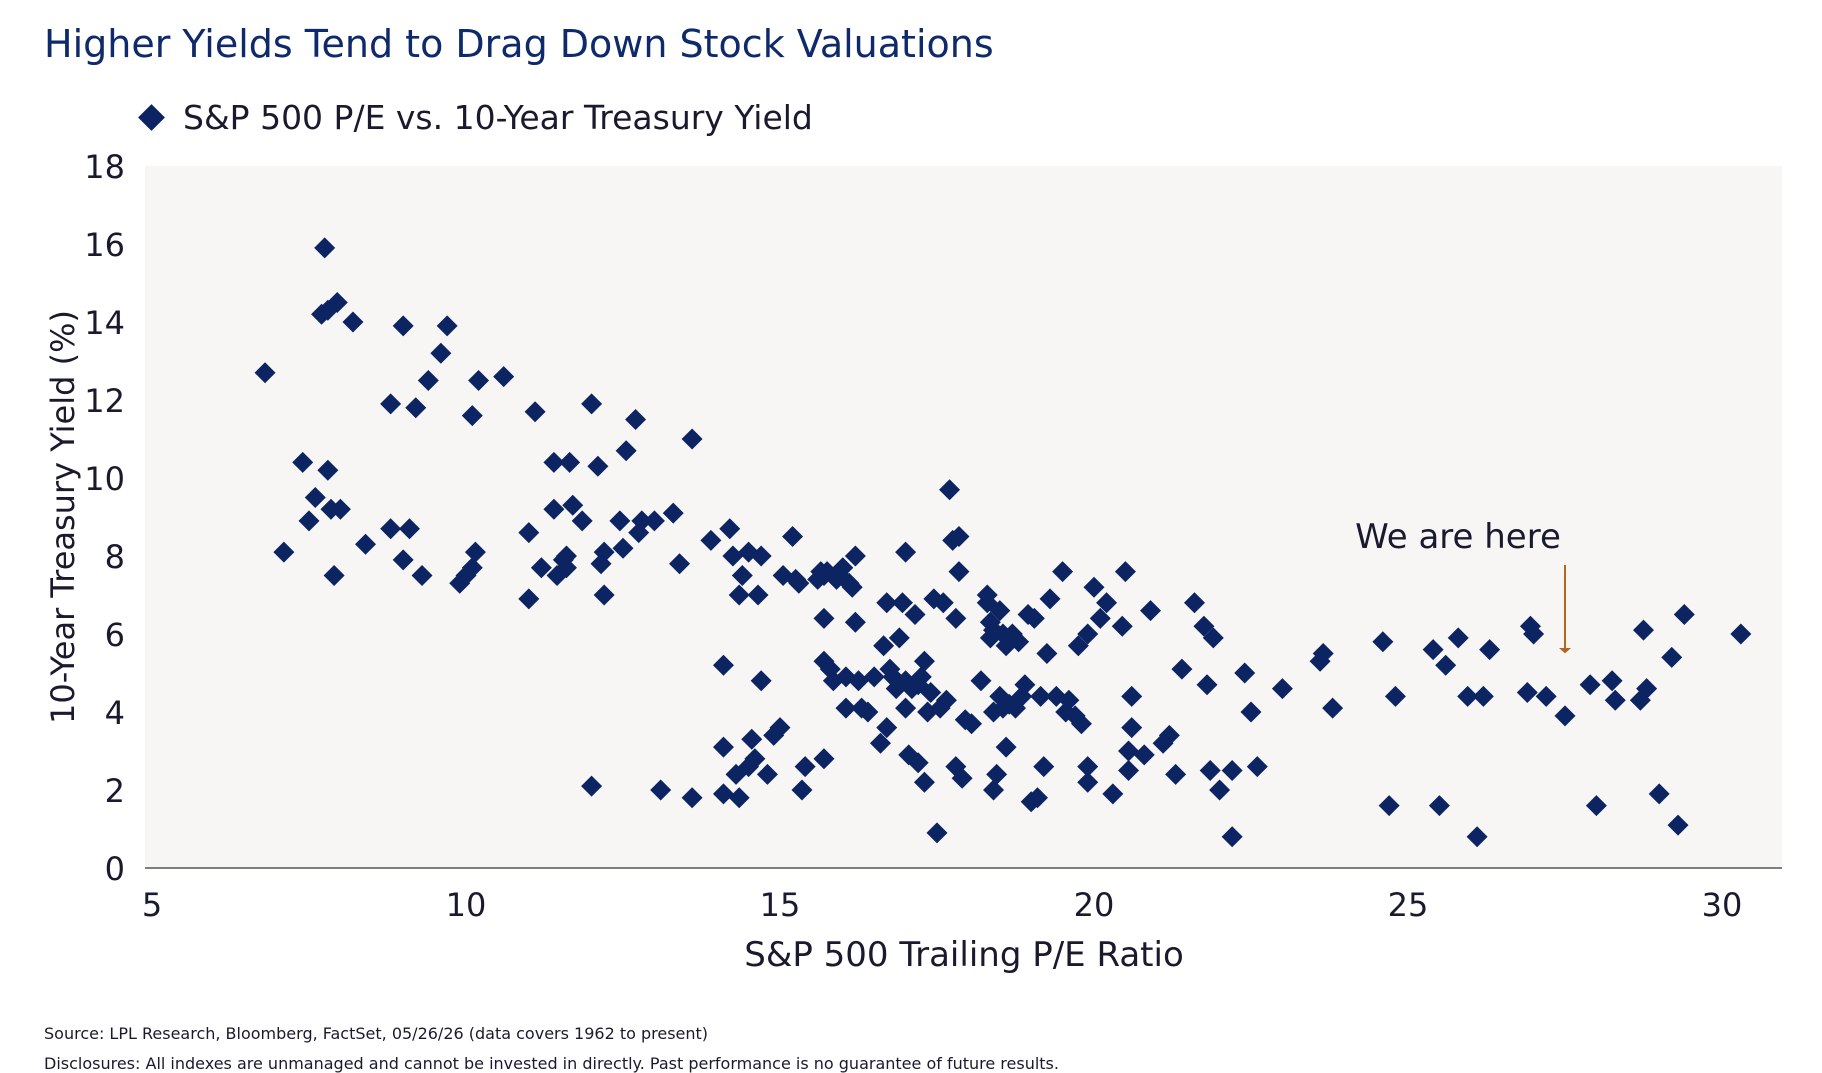 This screenshot has height=1073, width=1822. I want to click on y-axis-label: 10-Year Treasury Yield (%), so click(63, 517).